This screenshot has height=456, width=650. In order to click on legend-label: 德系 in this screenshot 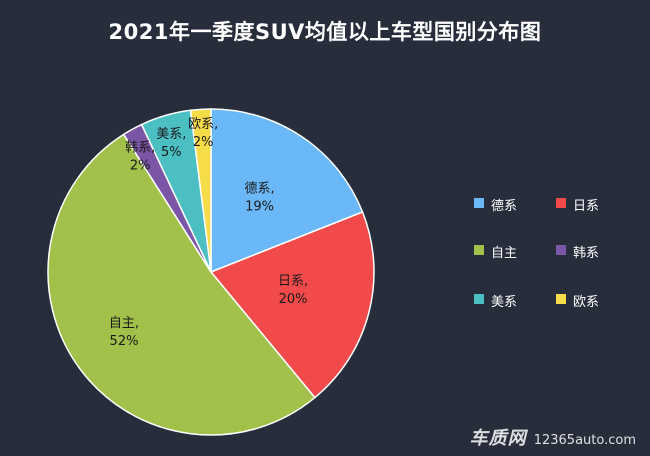, I will do `click(504, 206)`.